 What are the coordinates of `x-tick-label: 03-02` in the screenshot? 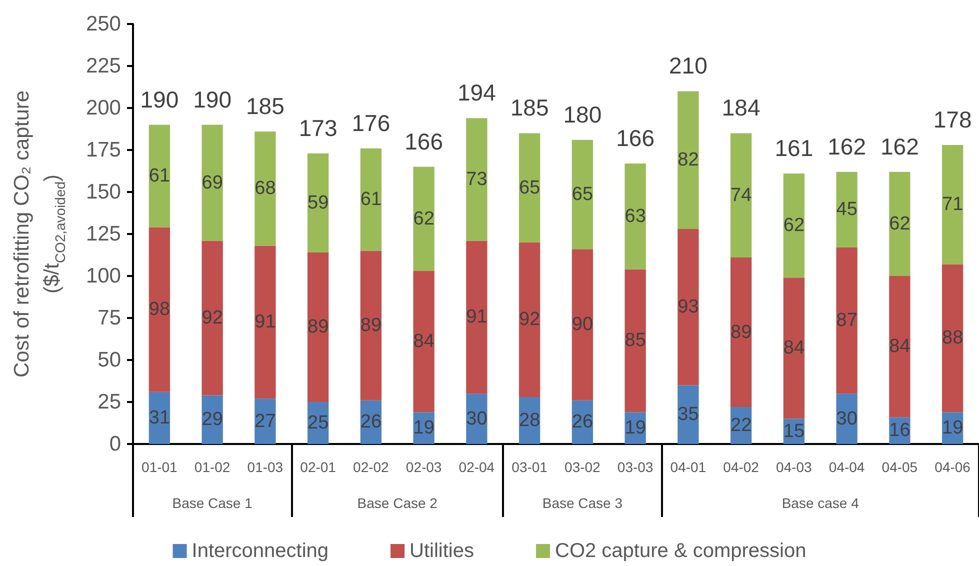 It's located at (582, 467).